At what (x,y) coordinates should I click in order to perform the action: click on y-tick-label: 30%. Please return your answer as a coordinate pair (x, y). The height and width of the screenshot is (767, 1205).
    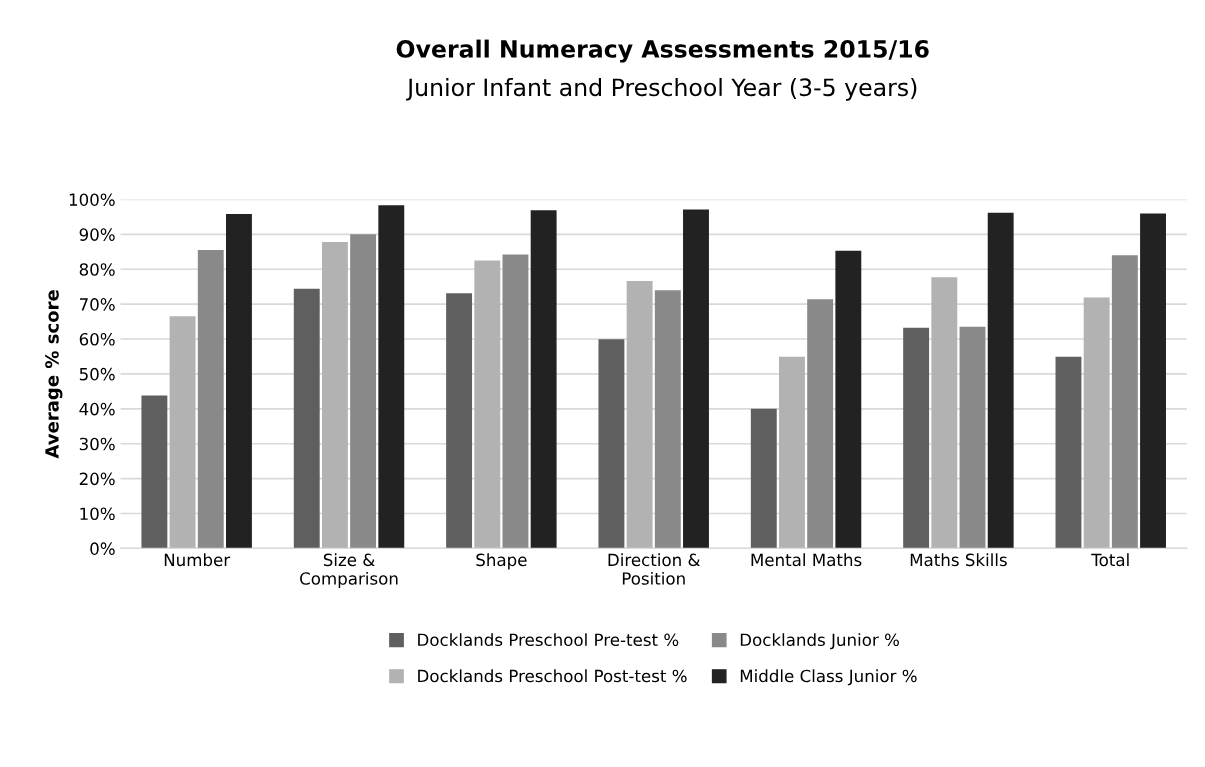
    Looking at the image, I should click on (97, 444).